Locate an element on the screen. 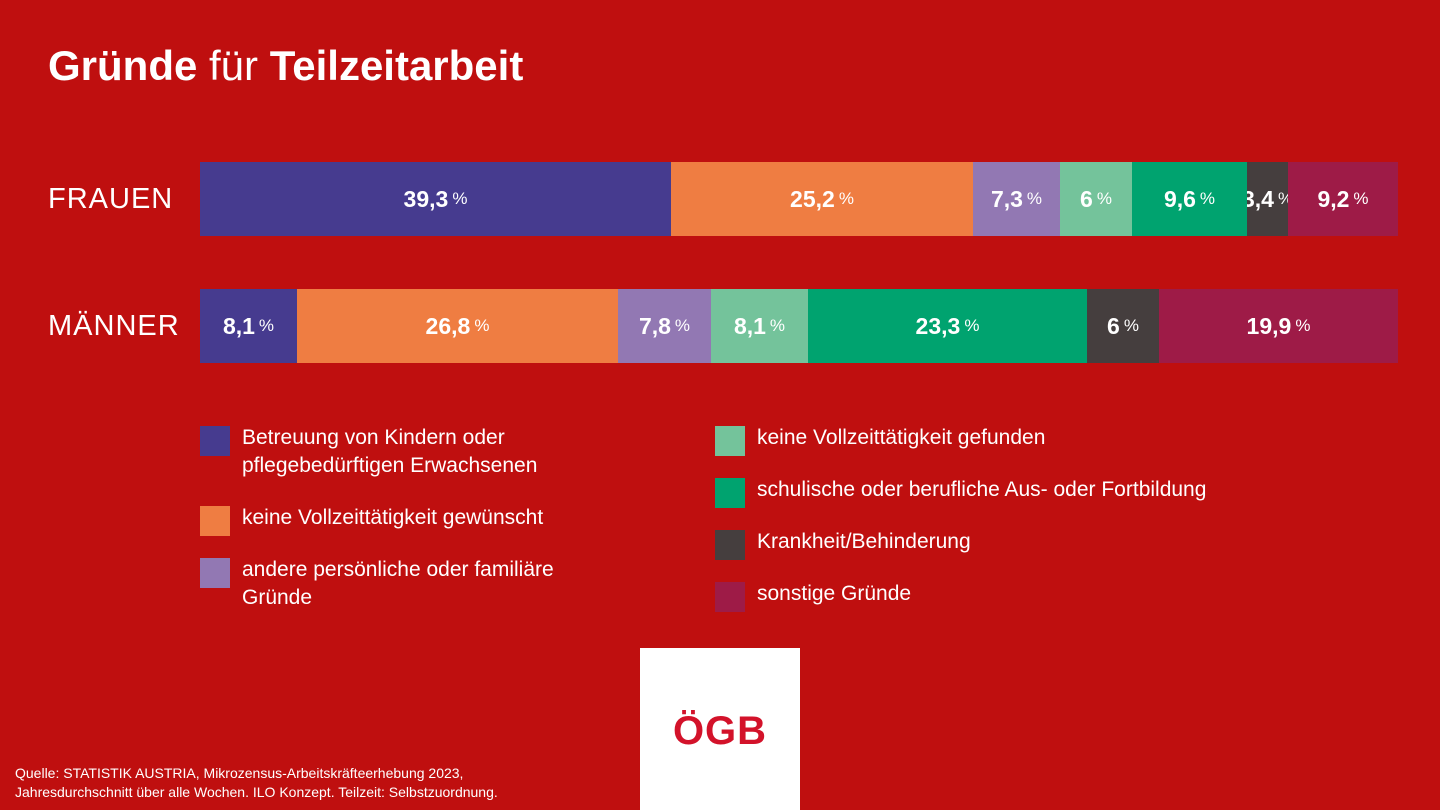 The image size is (1440, 810). oegb-logo-wordmark: ÖGB is located at coordinates (720, 730).